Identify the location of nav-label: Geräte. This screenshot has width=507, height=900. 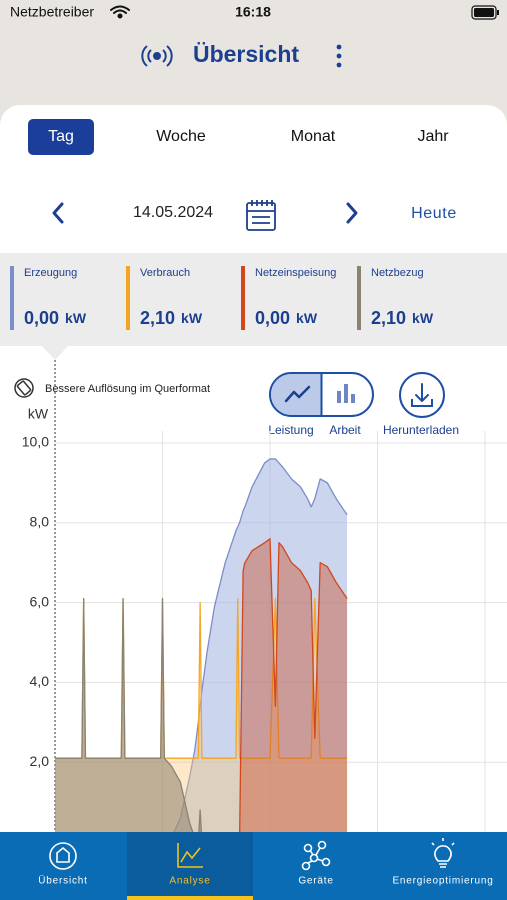
(315, 881).